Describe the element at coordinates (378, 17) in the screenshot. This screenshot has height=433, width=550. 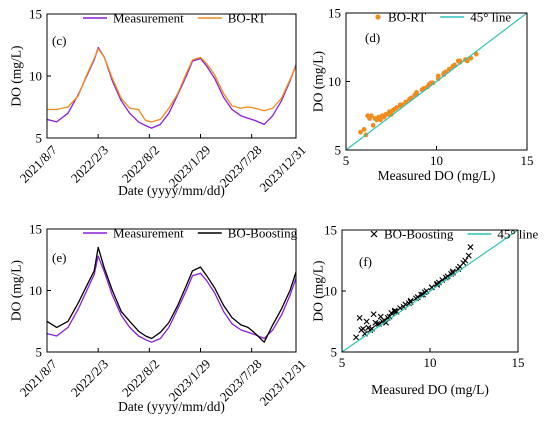
I see `legend-swatch-dot` at that location.